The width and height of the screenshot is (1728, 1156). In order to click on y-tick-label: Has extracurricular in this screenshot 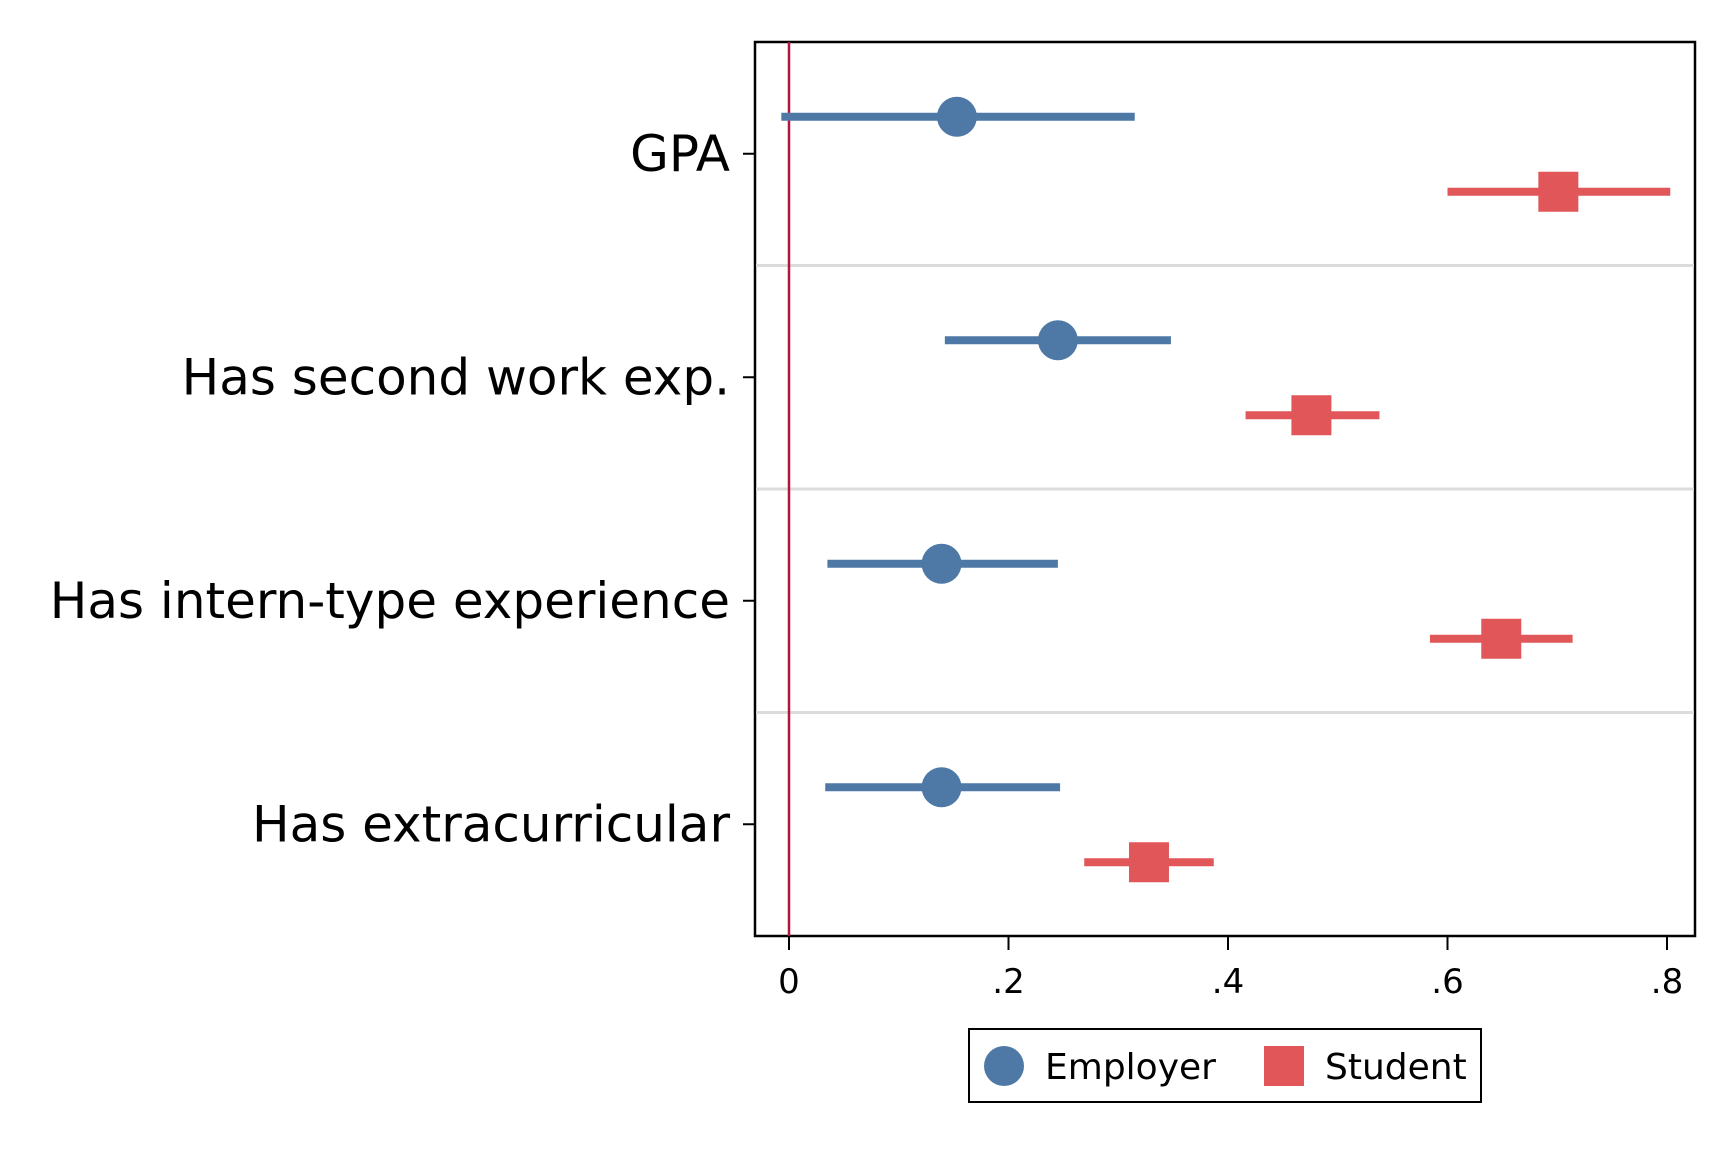, I will do `click(491, 824)`.